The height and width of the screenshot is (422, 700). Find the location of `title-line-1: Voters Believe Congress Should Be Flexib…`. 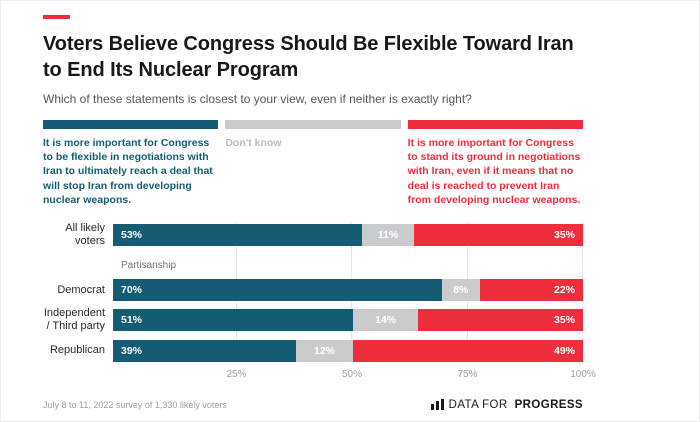

title-line-1: Voters Believe Congress Should Be Flexib… is located at coordinates (308, 44).